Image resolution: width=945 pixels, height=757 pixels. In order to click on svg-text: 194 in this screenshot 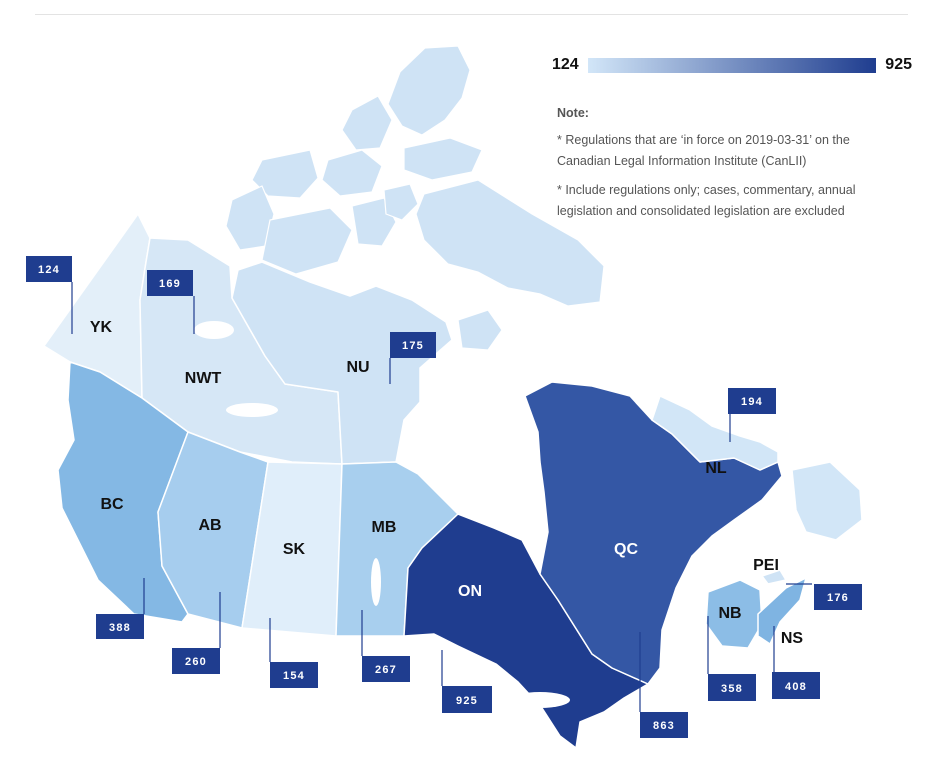, I will do `click(752, 402)`.